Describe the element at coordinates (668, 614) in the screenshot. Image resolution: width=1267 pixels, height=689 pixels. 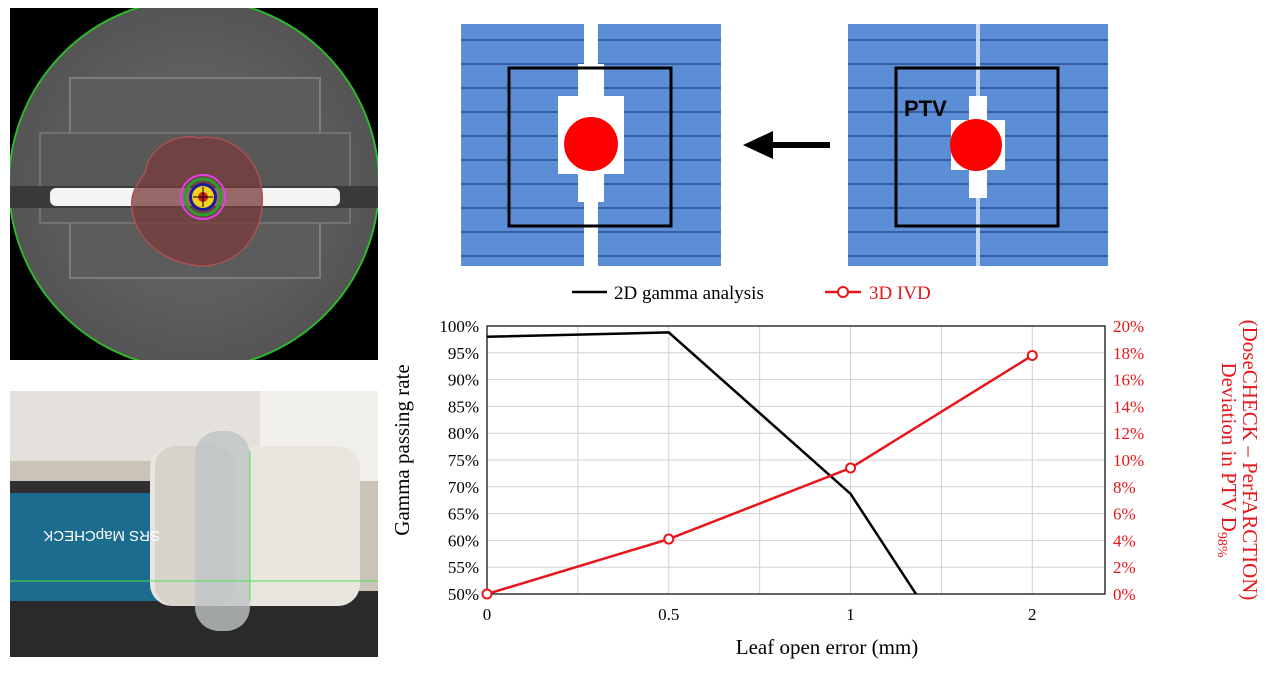
I see `x-tick-label: 0.5` at that location.